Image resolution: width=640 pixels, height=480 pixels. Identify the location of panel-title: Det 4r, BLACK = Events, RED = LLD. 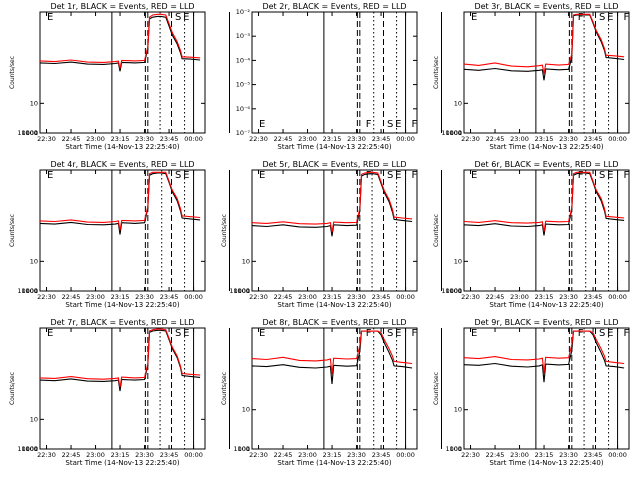
(122, 164).